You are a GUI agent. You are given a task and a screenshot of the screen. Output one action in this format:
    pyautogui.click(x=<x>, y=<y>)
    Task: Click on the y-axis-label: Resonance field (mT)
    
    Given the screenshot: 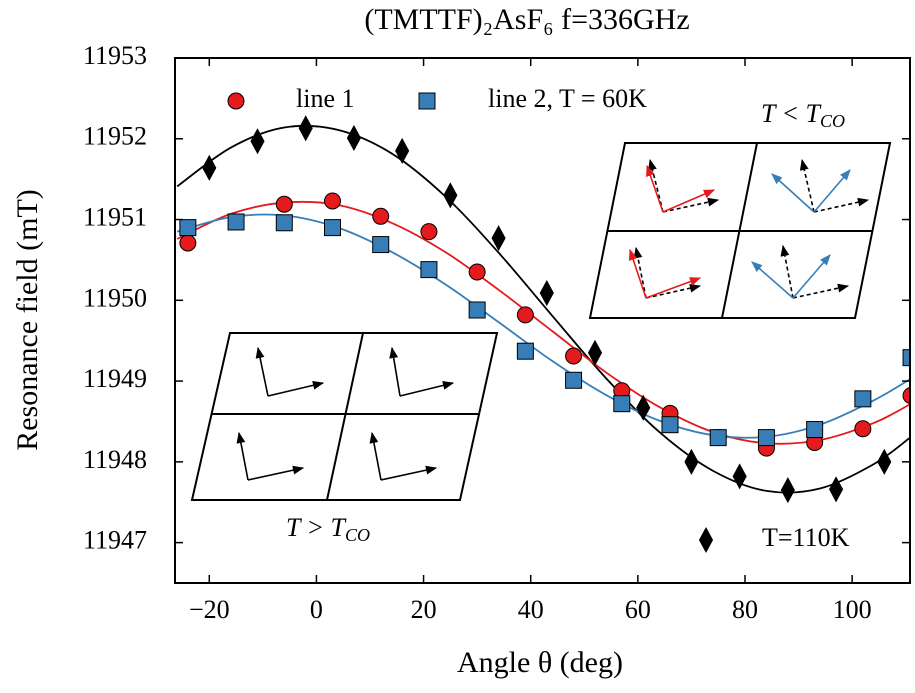 What is the action you would take?
    pyautogui.click(x=27, y=320)
    